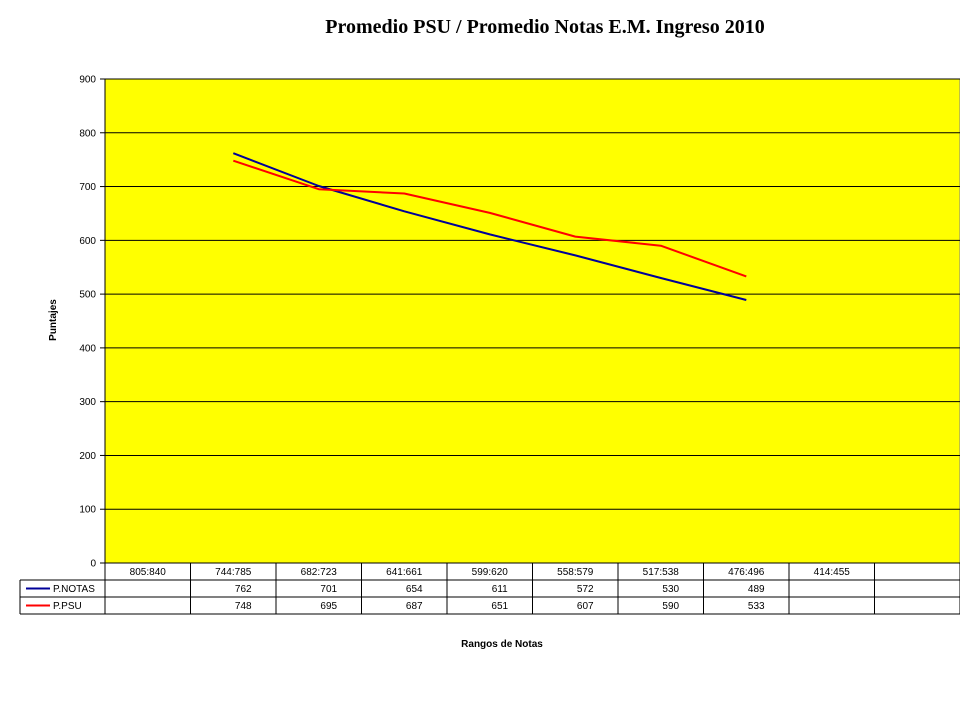  What do you see at coordinates (756, 606) in the screenshot?
I see `data-value: 533` at bounding box center [756, 606].